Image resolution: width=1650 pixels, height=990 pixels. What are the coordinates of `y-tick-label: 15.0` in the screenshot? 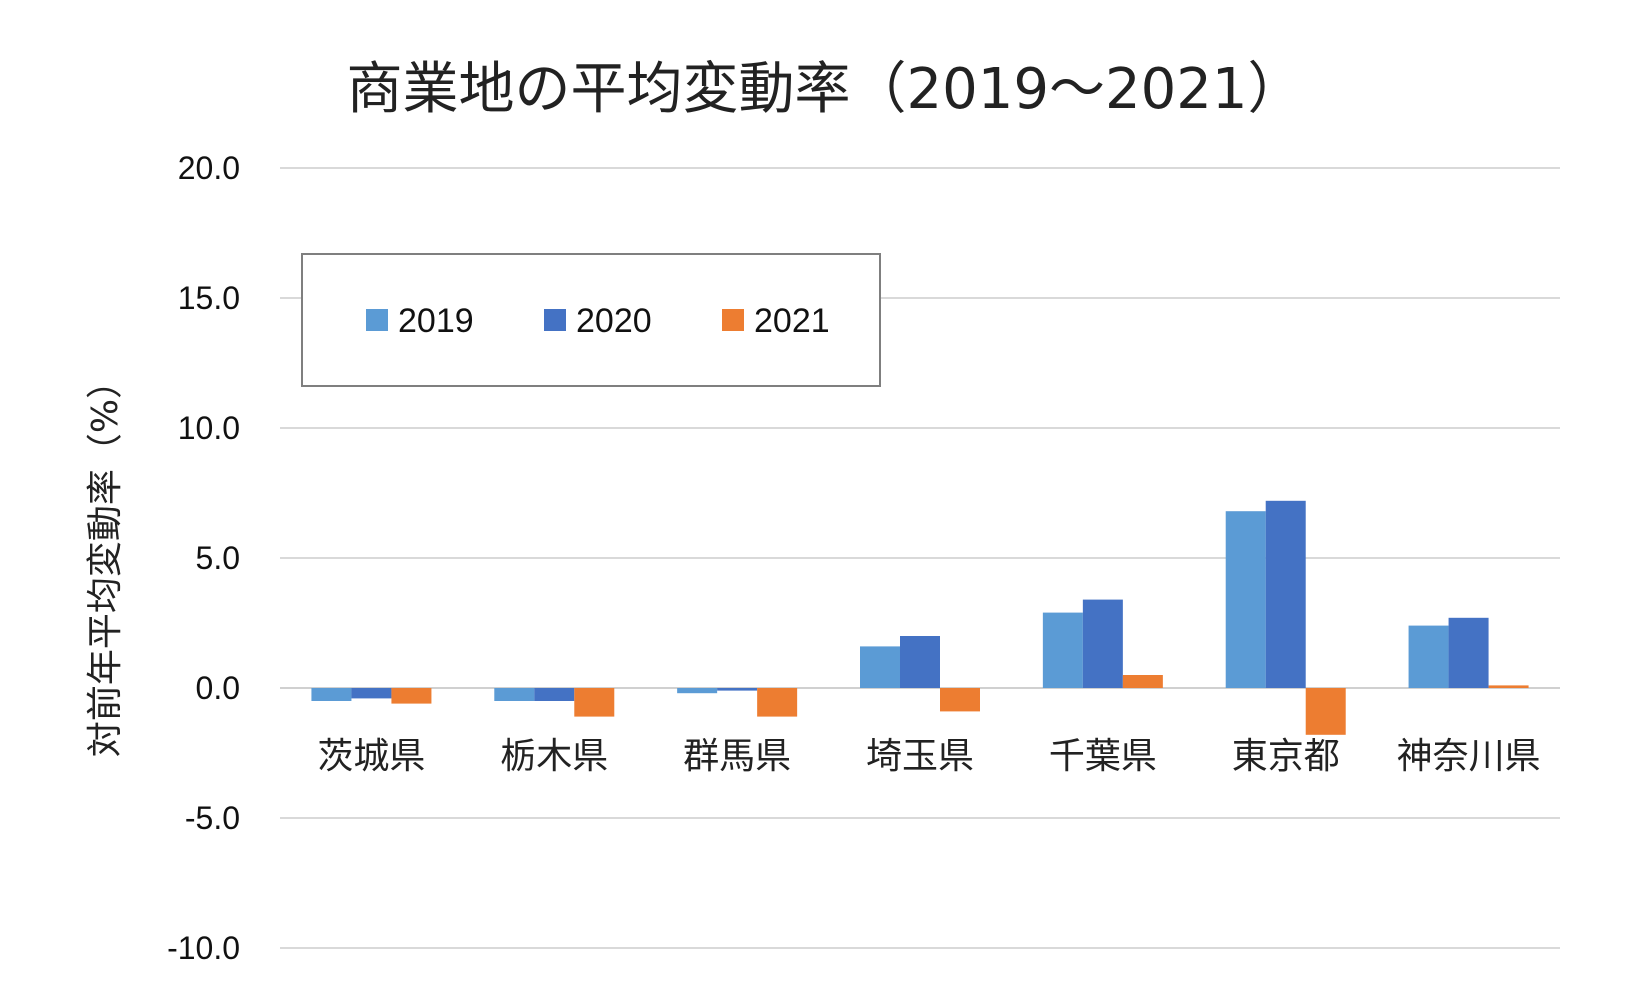 It's located at (209, 298).